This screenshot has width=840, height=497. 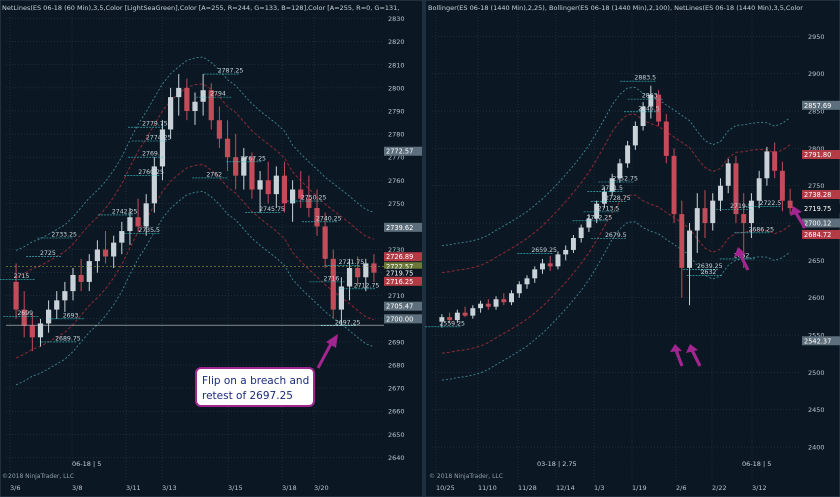 I want to click on level-label: 2719.5, so click(x=741, y=206).